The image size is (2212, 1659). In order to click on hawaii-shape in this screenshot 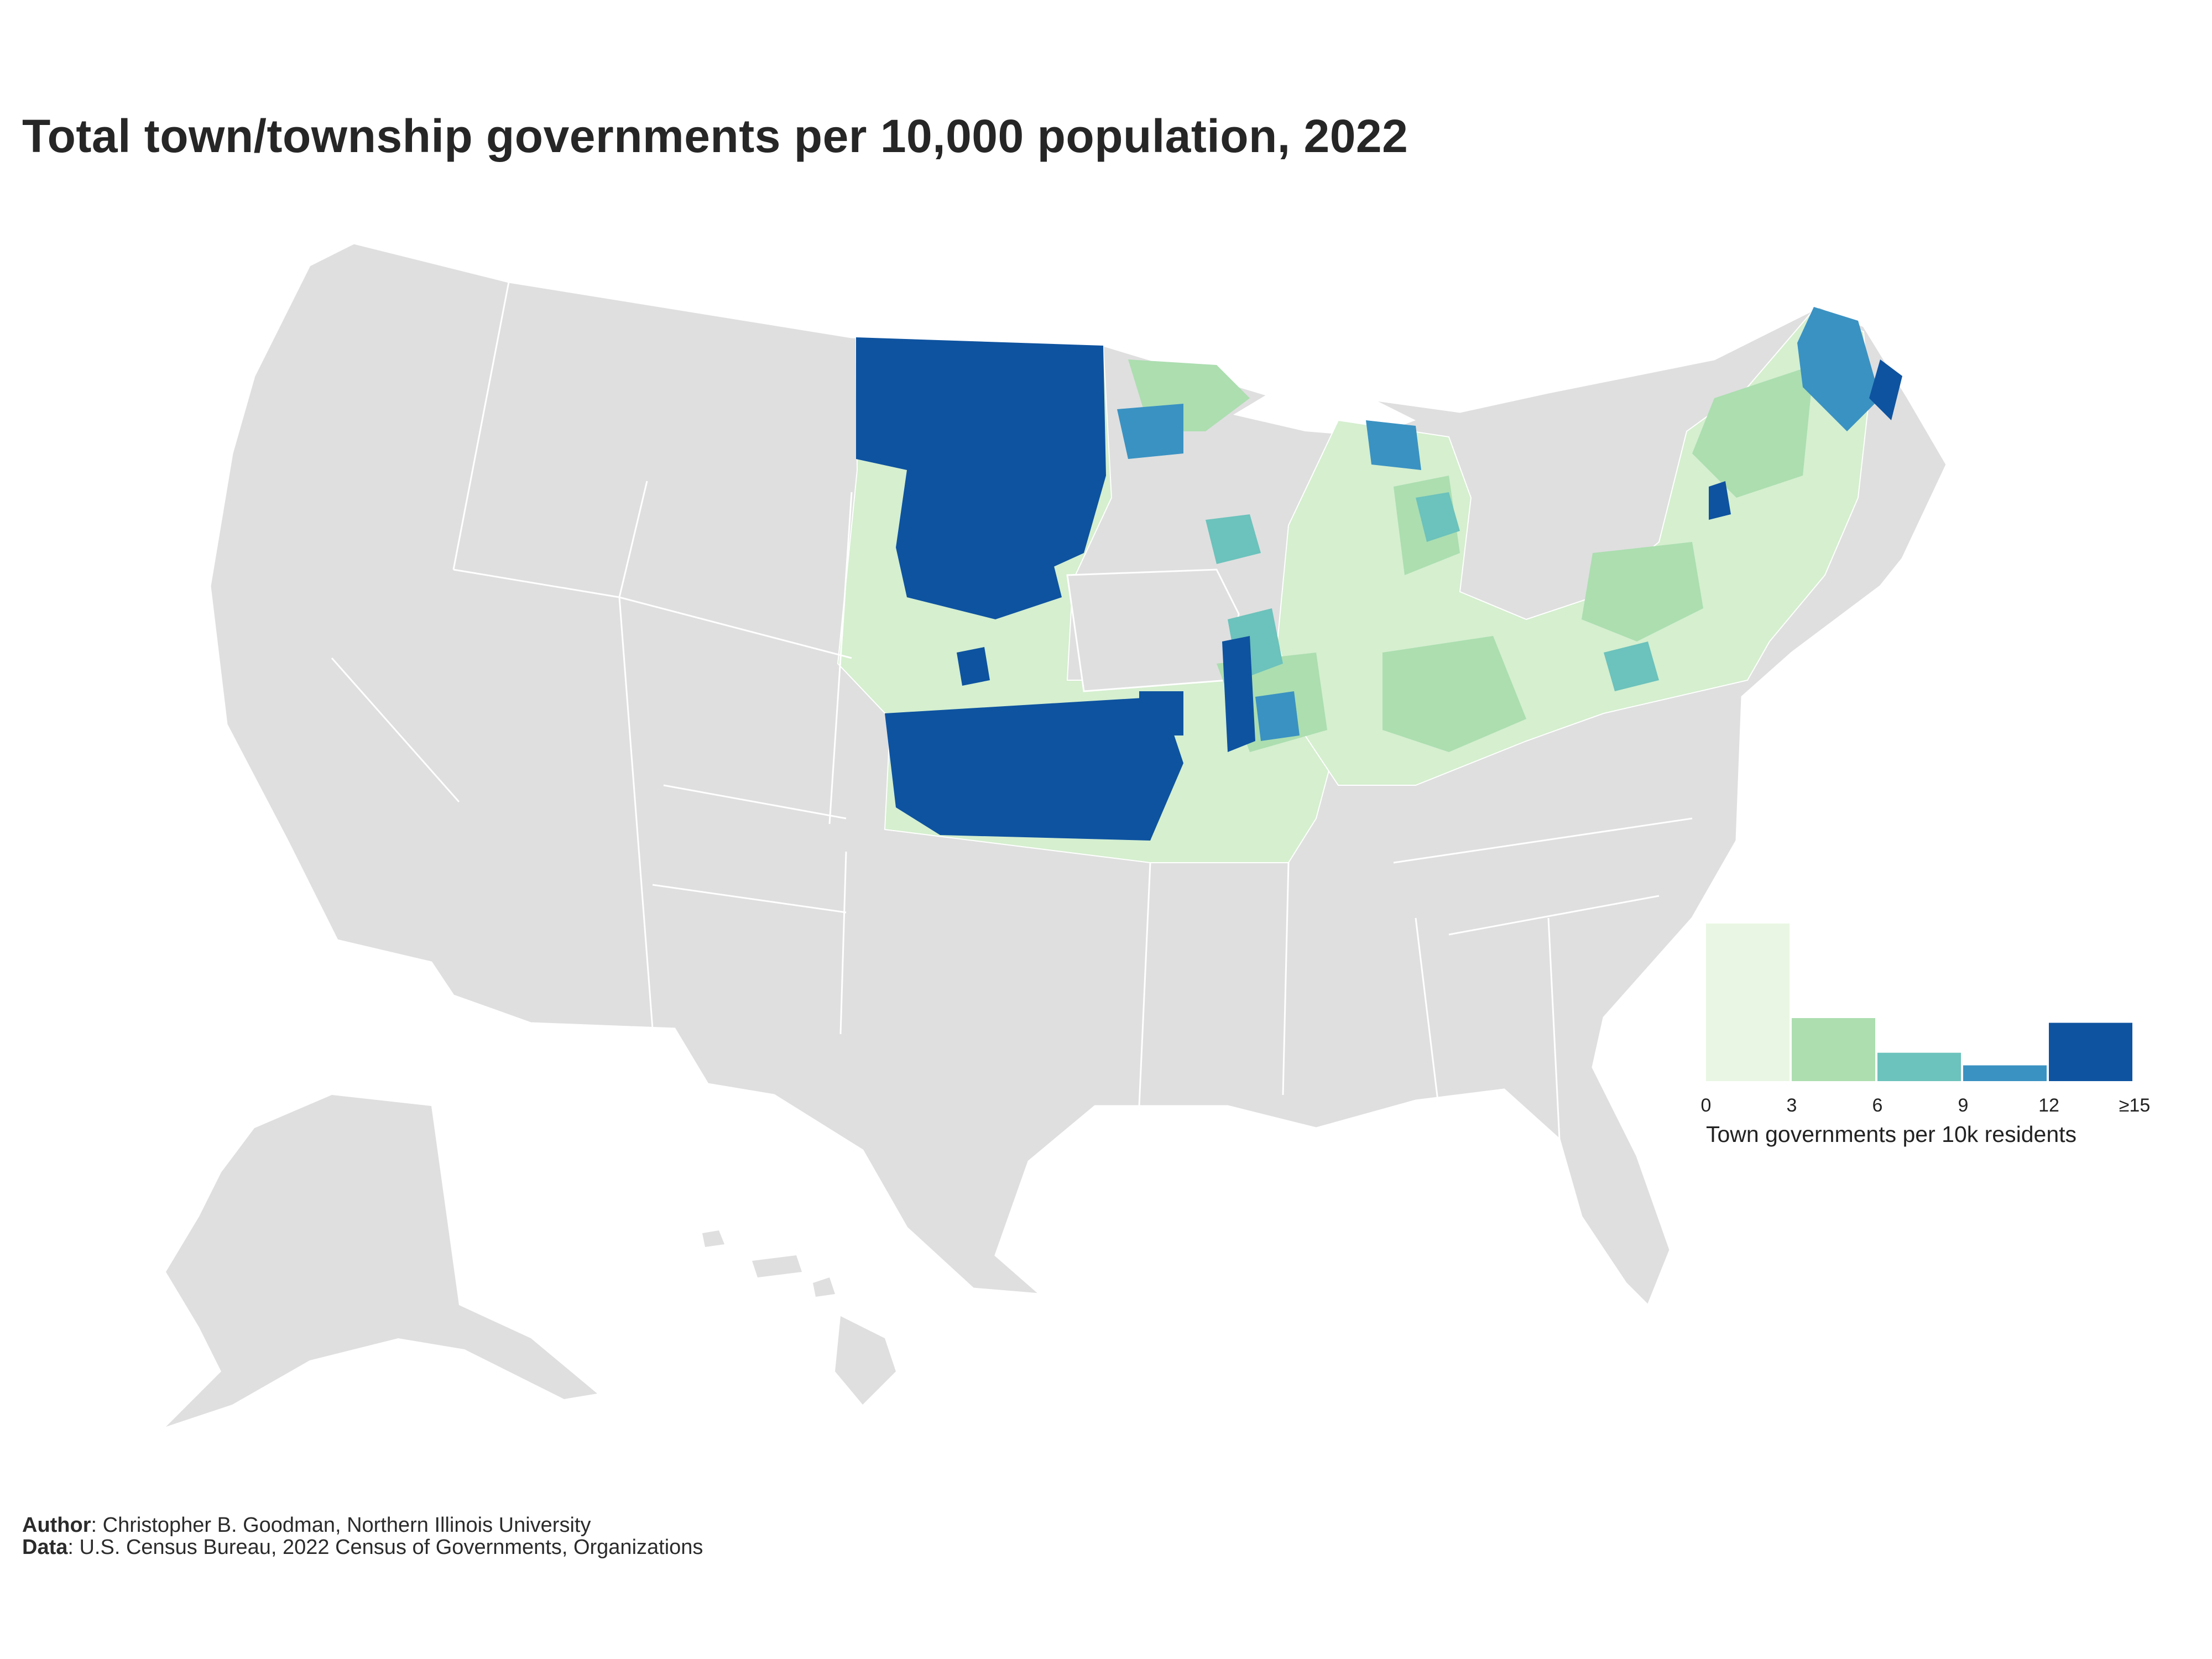, I will do `click(799, 1318)`.